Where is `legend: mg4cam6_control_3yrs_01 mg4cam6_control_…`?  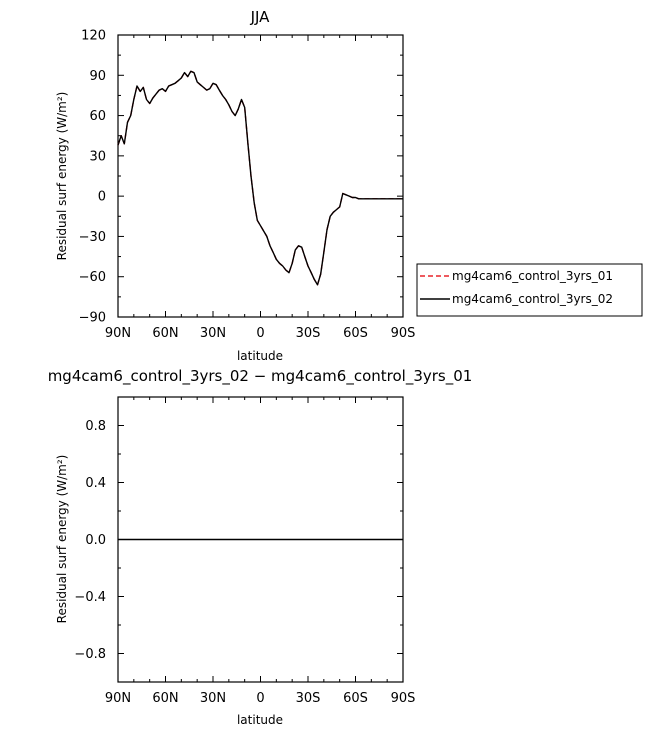
legend: mg4cam6_control_3yrs_01 mg4cam6_control_… is located at coordinates (529, 290).